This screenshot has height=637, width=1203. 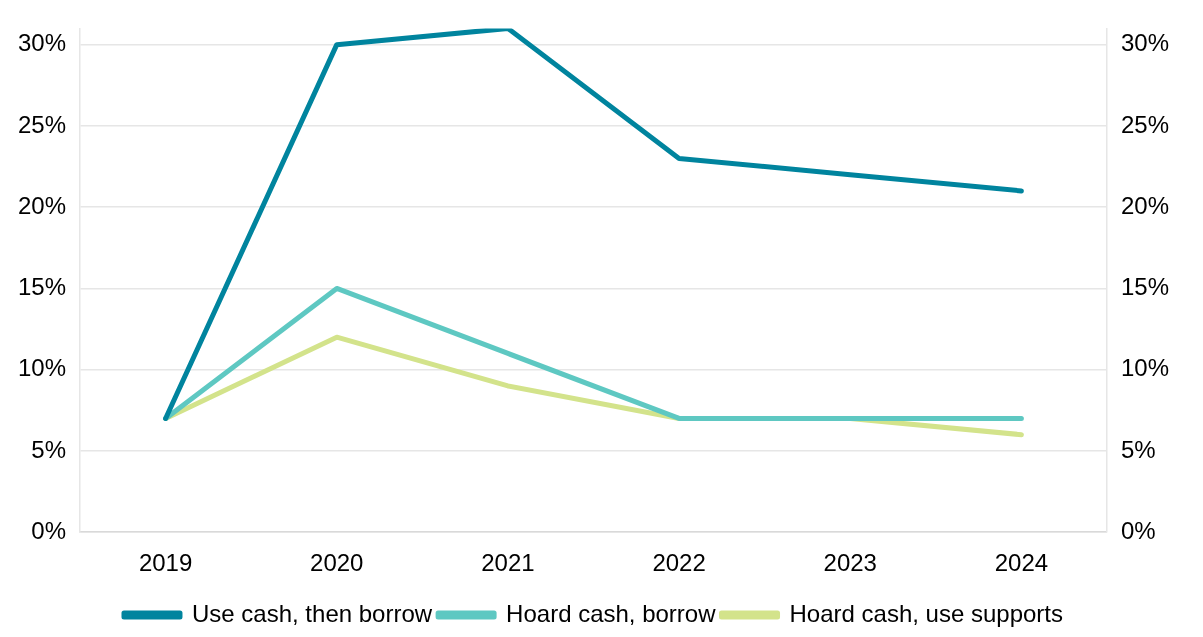 What do you see at coordinates (679, 563) in the screenshot?
I see `x-tick-label: 2022` at bounding box center [679, 563].